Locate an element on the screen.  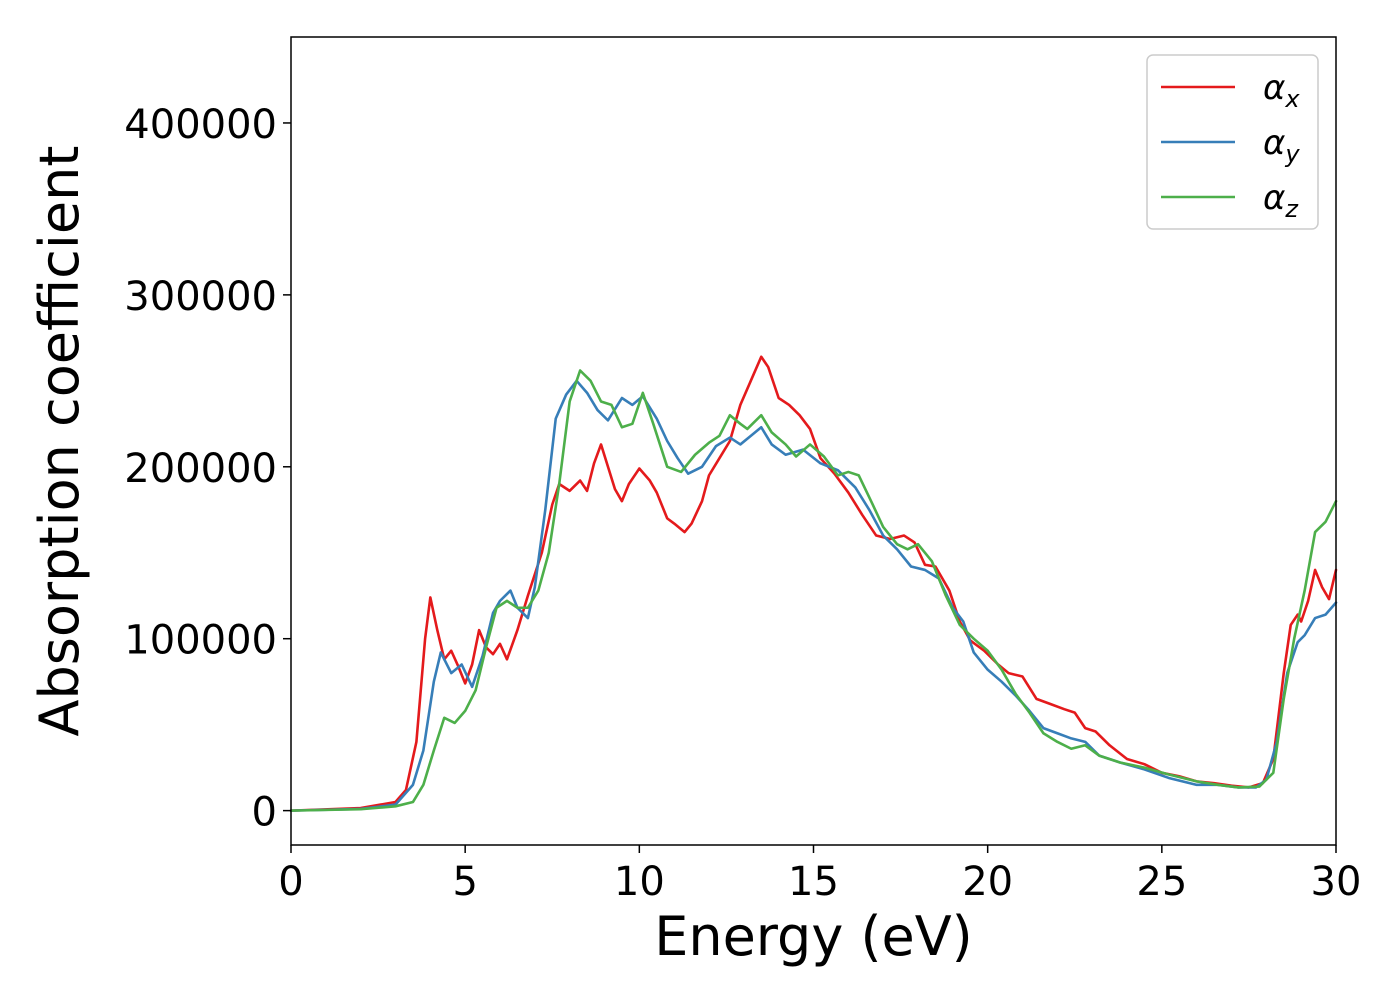
x-tick-label: 25 is located at coordinates (1161, 882).